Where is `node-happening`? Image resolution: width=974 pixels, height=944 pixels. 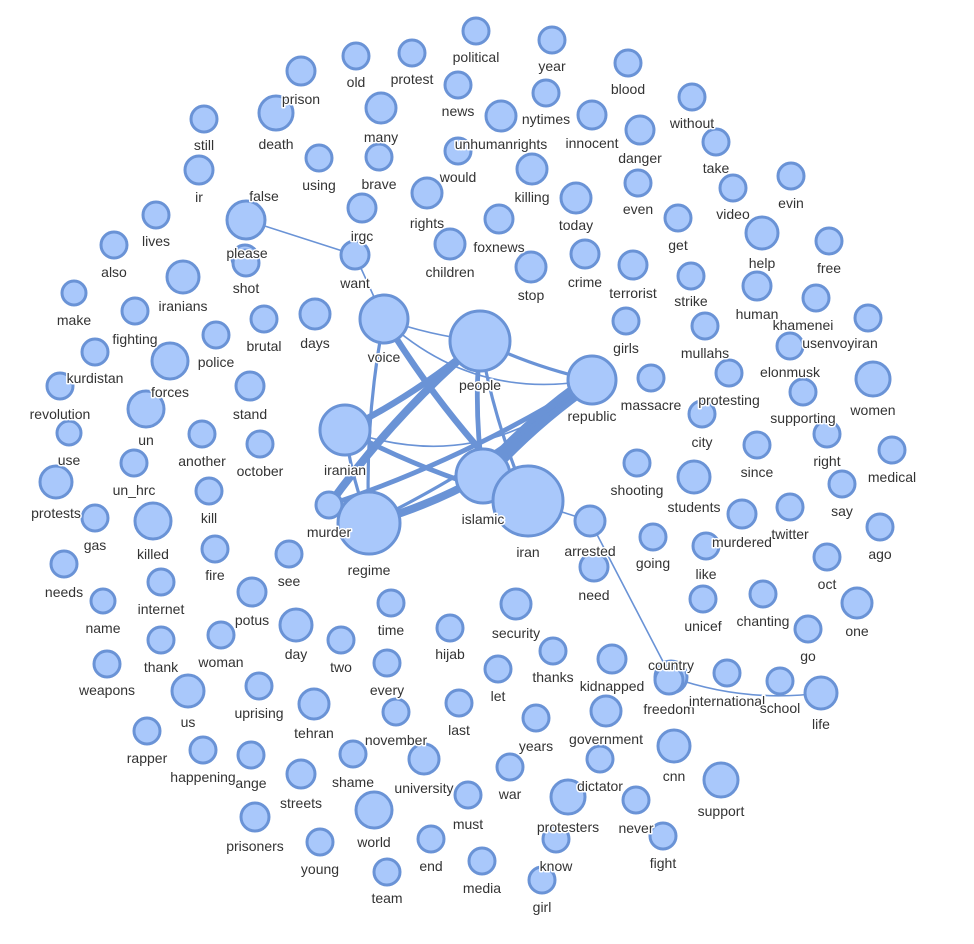 node-happening is located at coordinates (203, 750).